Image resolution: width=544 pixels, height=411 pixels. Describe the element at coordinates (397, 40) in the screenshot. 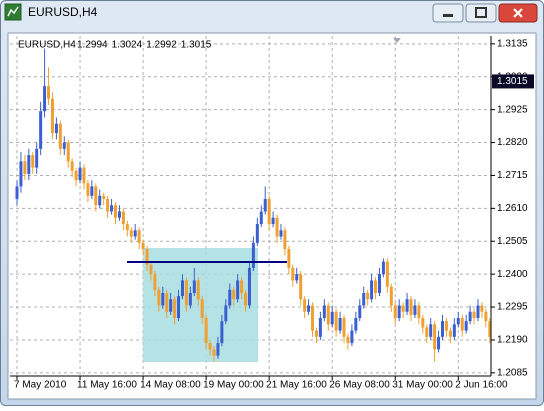

I see `chart-shift-marker` at that location.